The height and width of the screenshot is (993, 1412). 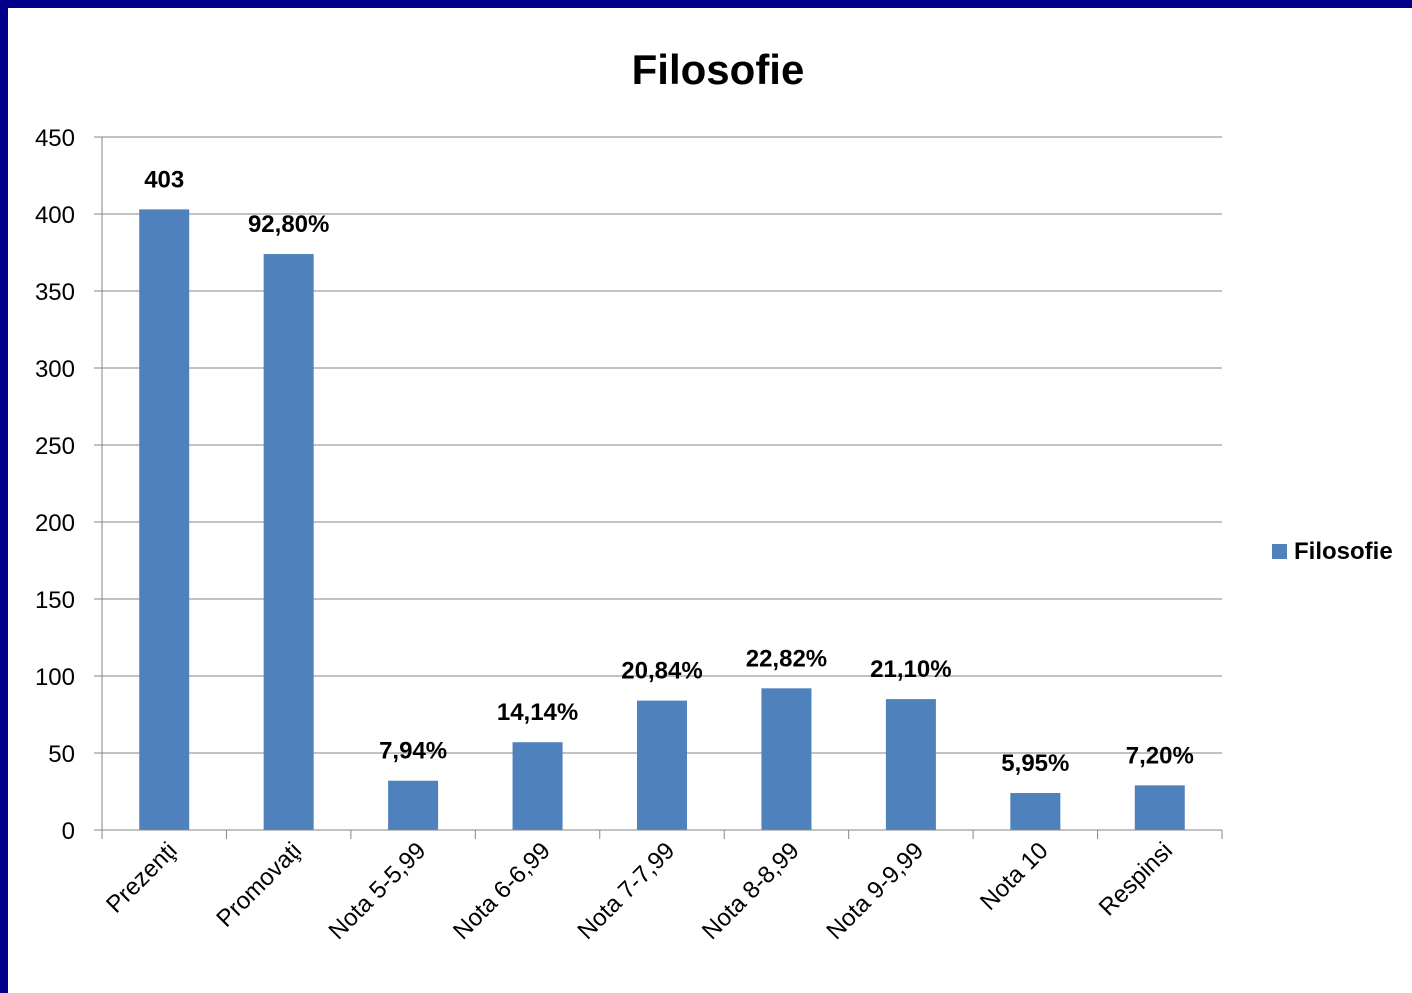 What do you see at coordinates (1035, 763) in the screenshot?
I see `data-label: 5,95%` at bounding box center [1035, 763].